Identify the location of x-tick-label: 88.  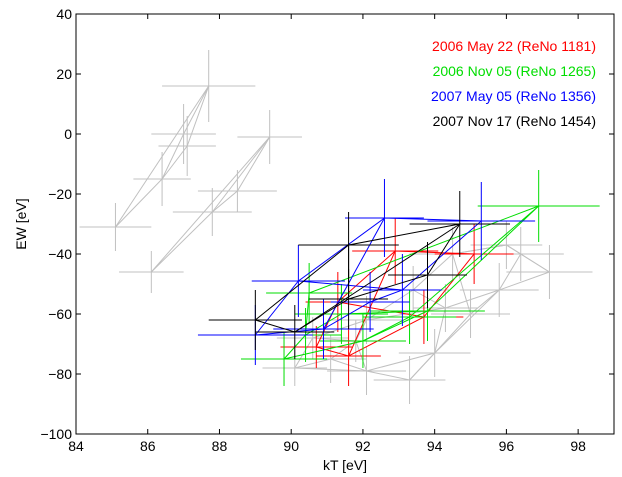
(220, 446).